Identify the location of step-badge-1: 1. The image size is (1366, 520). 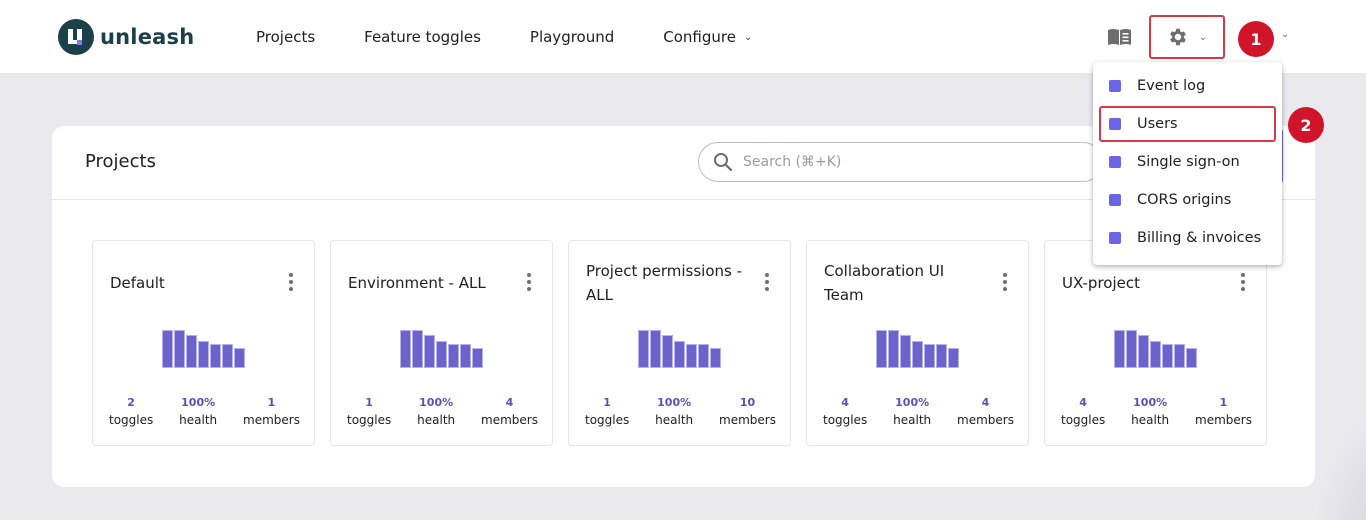
(1256, 39).